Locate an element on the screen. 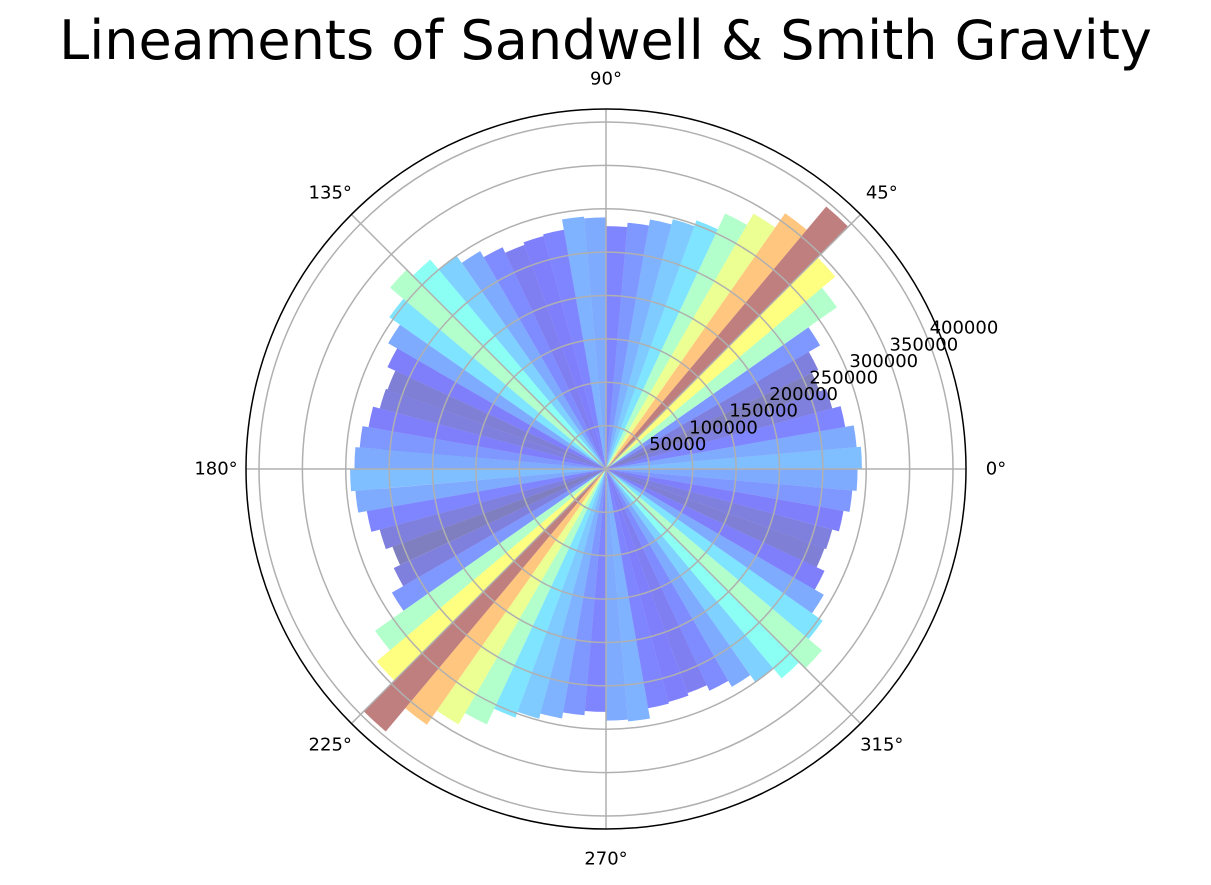 The width and height of the screenshot is (1211, 885). bar-125deg is located at coordinates (522, 362).